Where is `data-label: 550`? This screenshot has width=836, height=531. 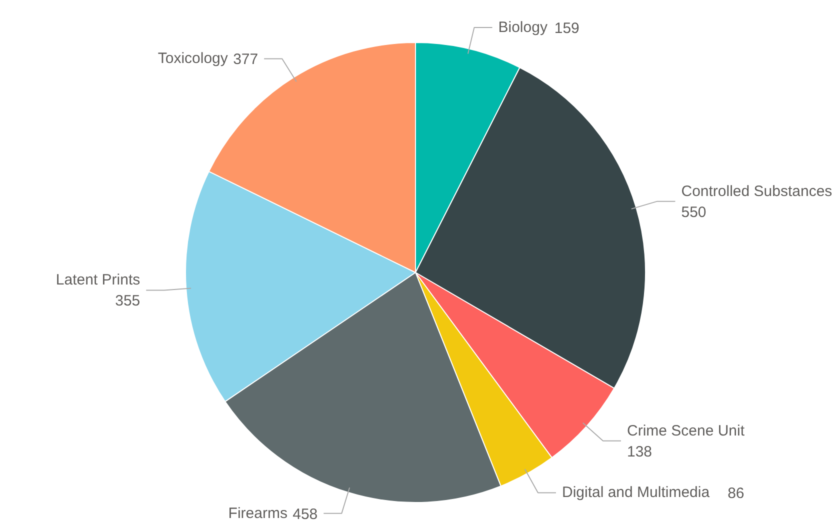 data-label: 550 is located at coordinates (693, 212).